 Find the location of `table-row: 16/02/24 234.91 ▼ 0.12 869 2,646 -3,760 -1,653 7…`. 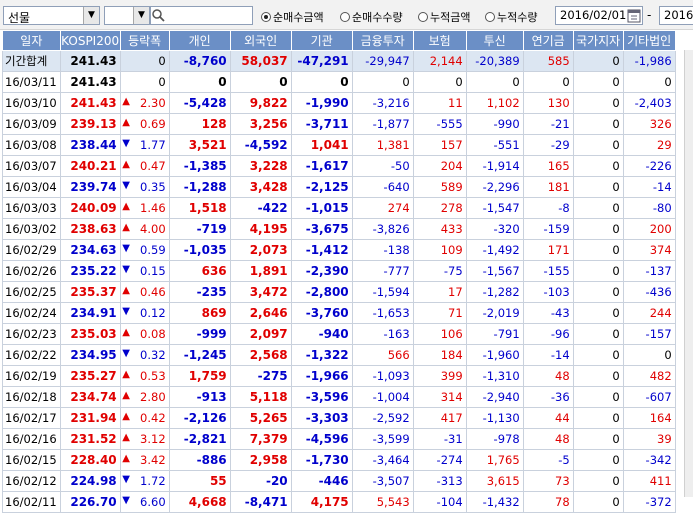

table-row: 16/02/24 234.91 ▼ 0.12 869 2,646 -3,760 -1,653 7… is located at coordinates (339, 313).